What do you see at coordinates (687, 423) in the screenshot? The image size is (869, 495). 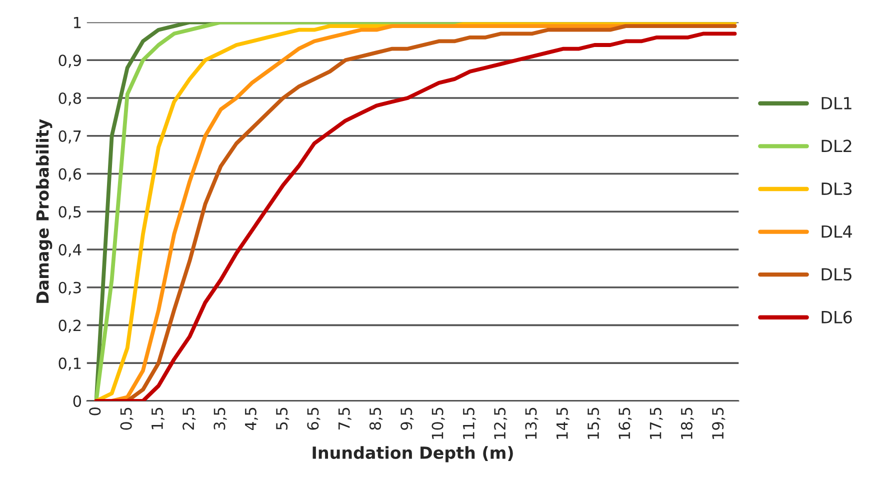 I see `x-tick-label: 18,5` at bounding box center [687, 423].